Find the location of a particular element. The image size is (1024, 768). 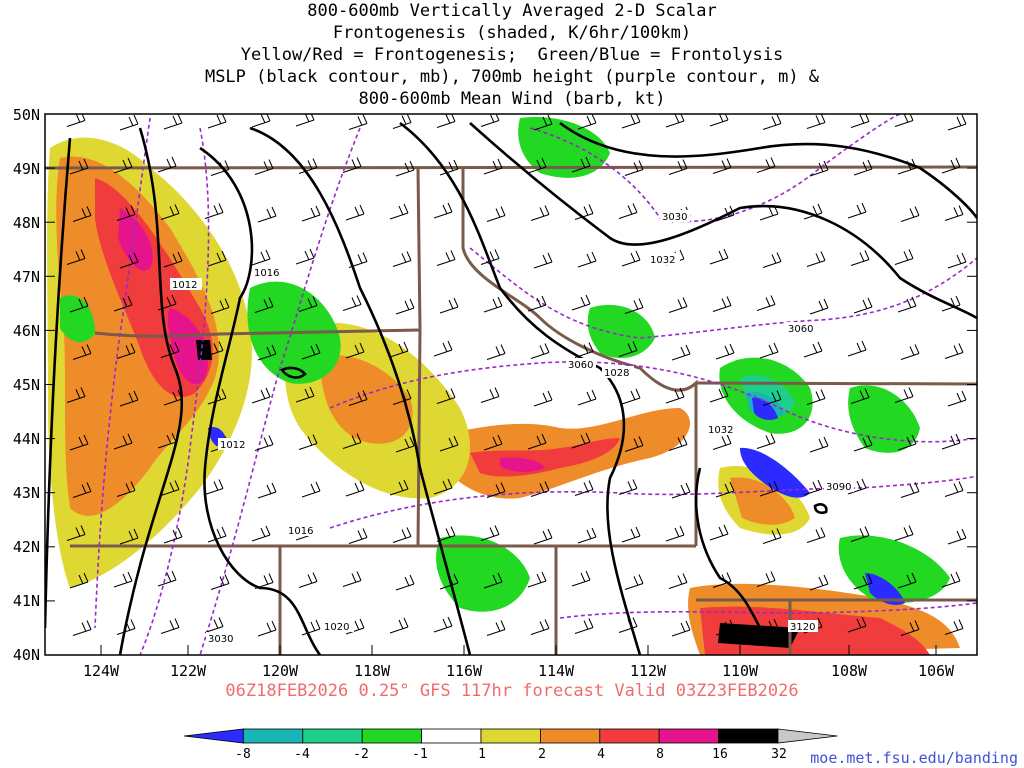

colorbar-label: -2 is located at coordinates (361, 754).